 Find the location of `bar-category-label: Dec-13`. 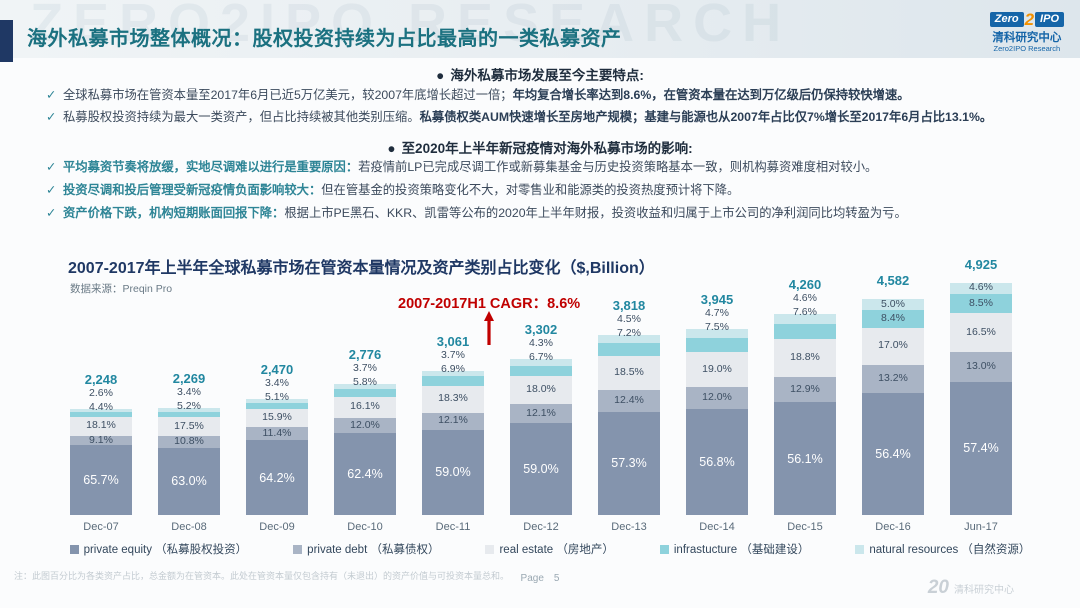

bar-category-label: Dec-13 is located at coordinates (629, 527).